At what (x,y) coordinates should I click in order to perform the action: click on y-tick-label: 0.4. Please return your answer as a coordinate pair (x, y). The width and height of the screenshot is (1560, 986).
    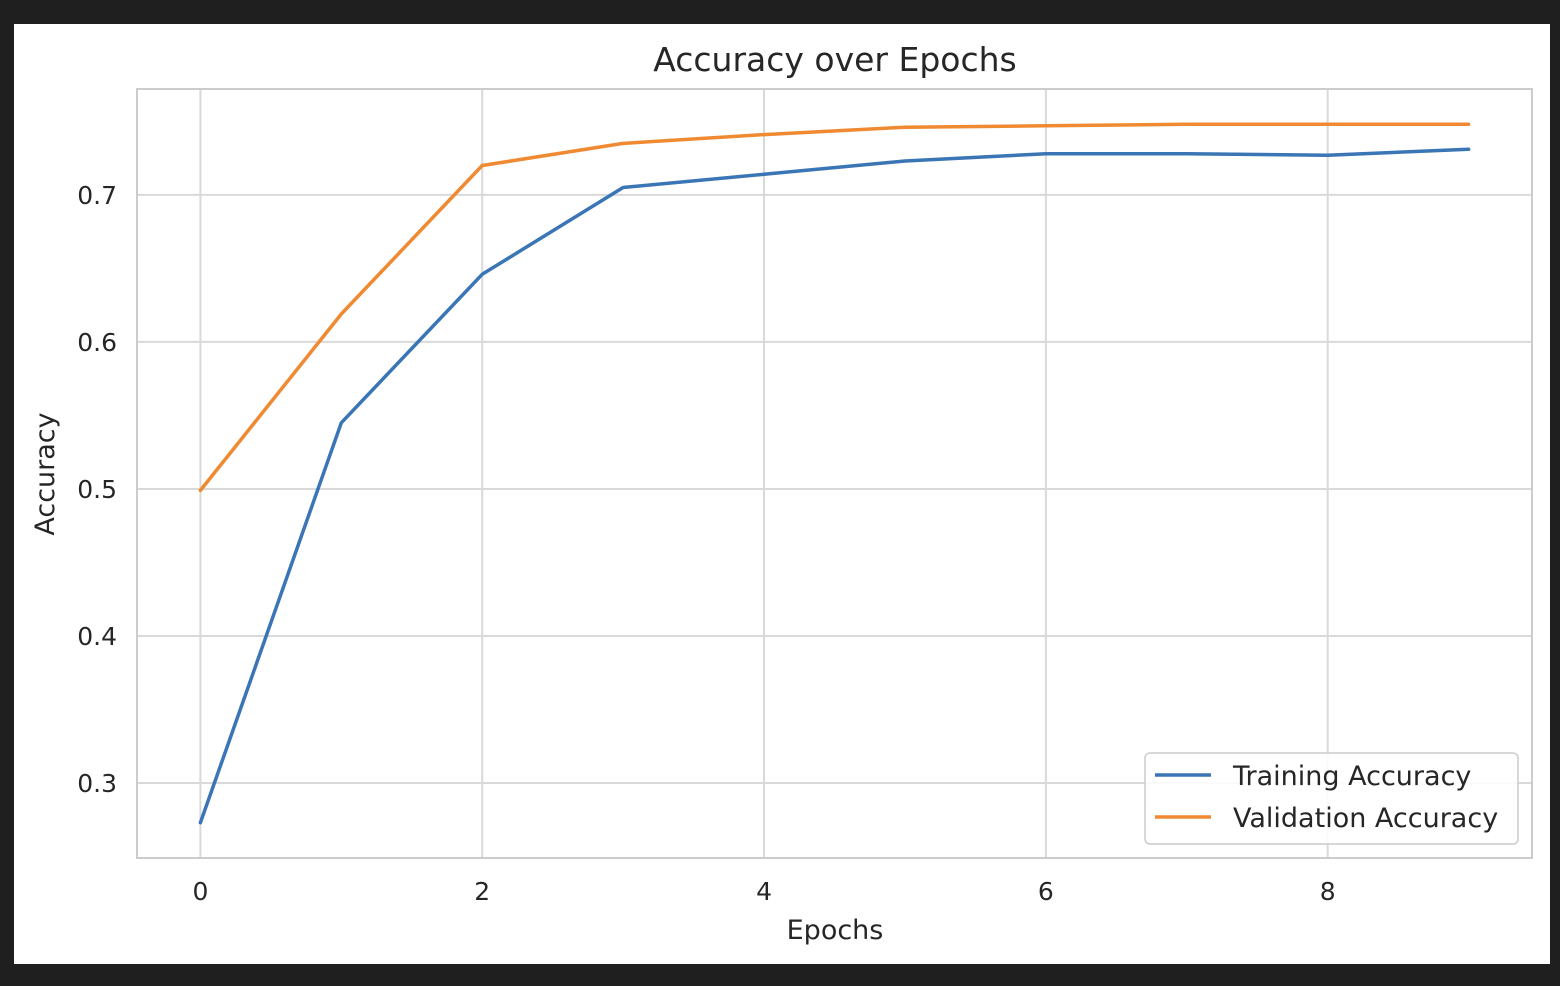
    Looking at the image, I should click on (97, 636).